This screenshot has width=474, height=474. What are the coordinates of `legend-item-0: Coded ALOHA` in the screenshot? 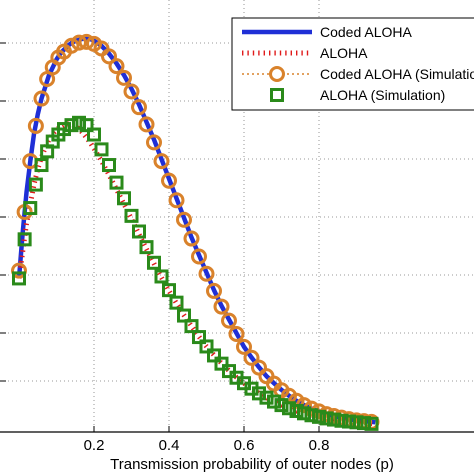 It's located at (327, 32).